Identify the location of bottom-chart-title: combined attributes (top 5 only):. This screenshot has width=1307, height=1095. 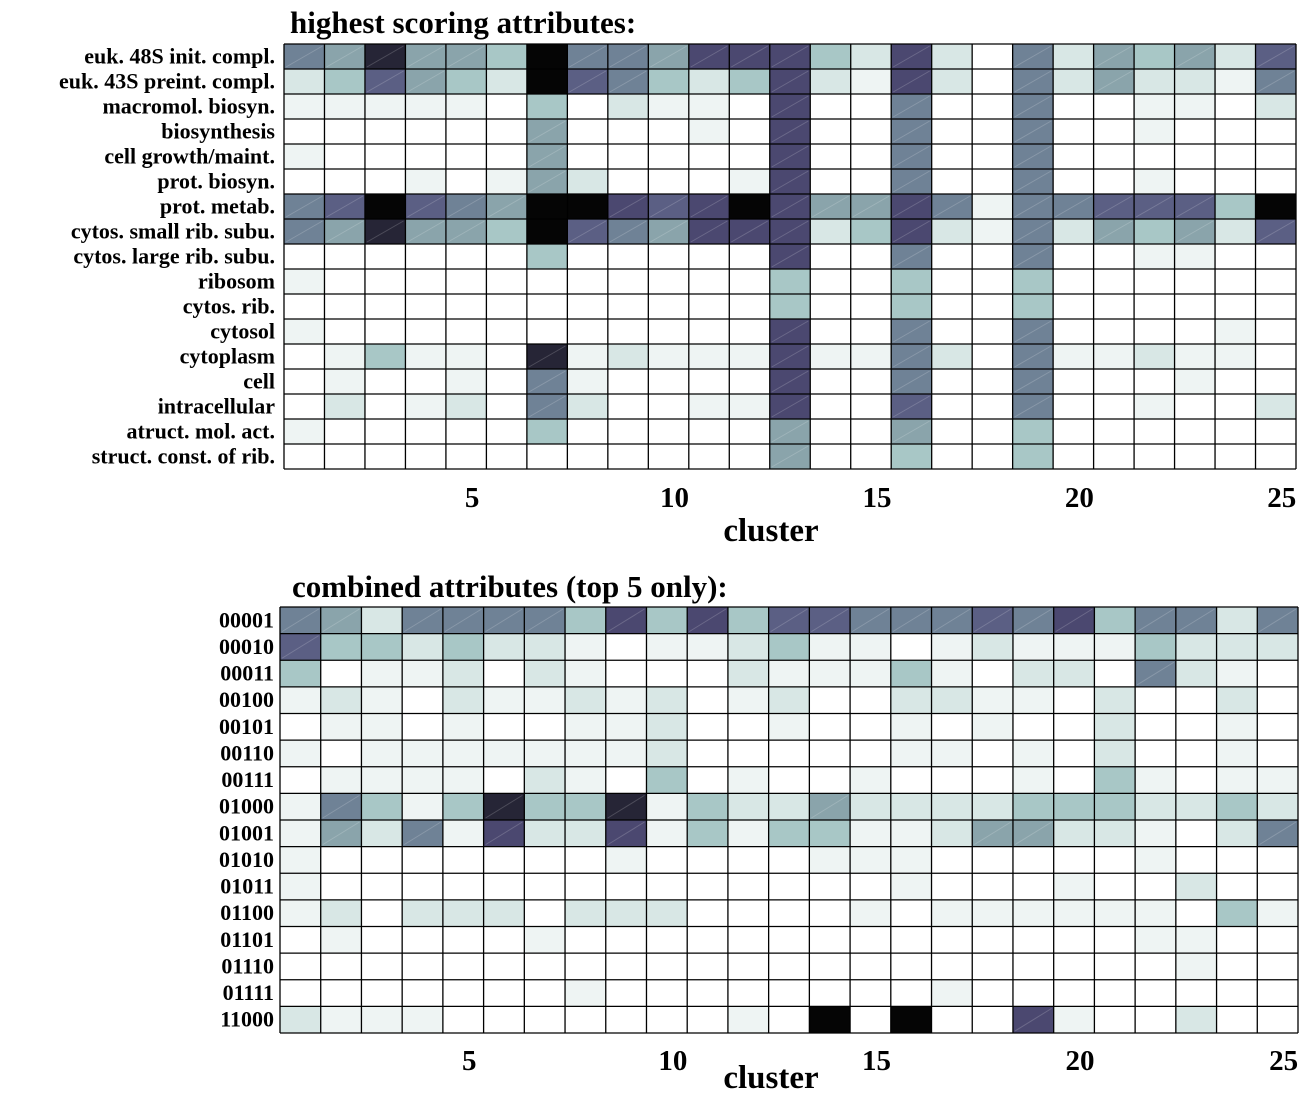
(510, 586).